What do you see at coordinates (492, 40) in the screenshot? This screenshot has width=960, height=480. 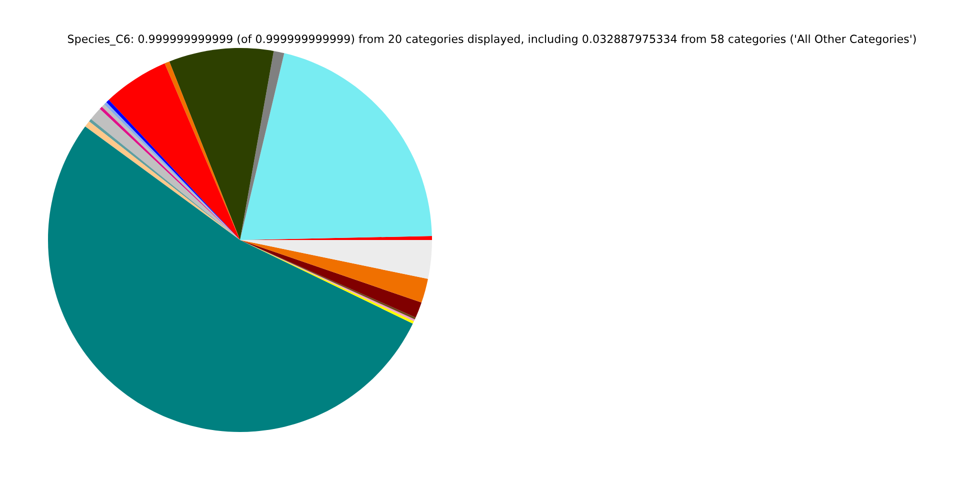 I see `text: Species_C6: 0.999999999999 (of 0.999999999999) from 20 categories displayed, including 0.032887975334 from 58 categories ('All Other Categories')` at bounding box center [492, 40].